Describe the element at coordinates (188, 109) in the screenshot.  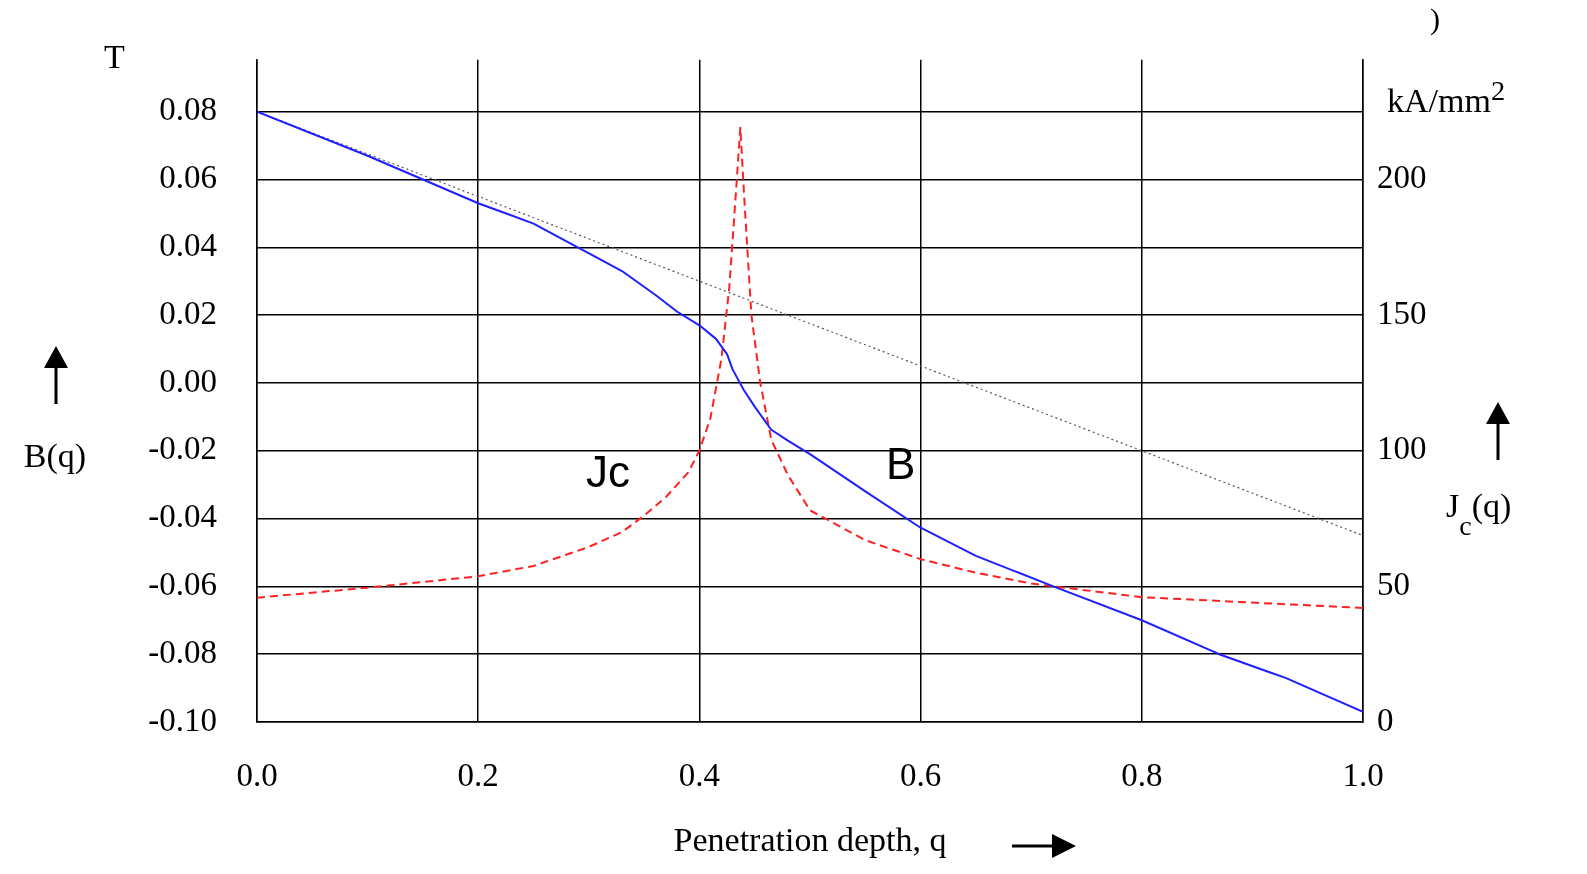
I see `y-tick-label: 0.08` at that location.